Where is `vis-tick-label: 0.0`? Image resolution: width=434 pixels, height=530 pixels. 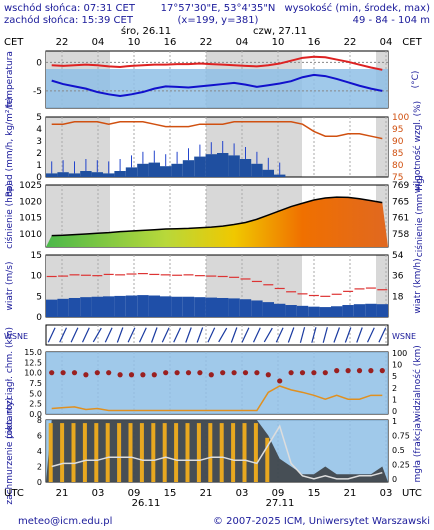 vis-tick-label: 0.0 is located at coordinates (35, 414).